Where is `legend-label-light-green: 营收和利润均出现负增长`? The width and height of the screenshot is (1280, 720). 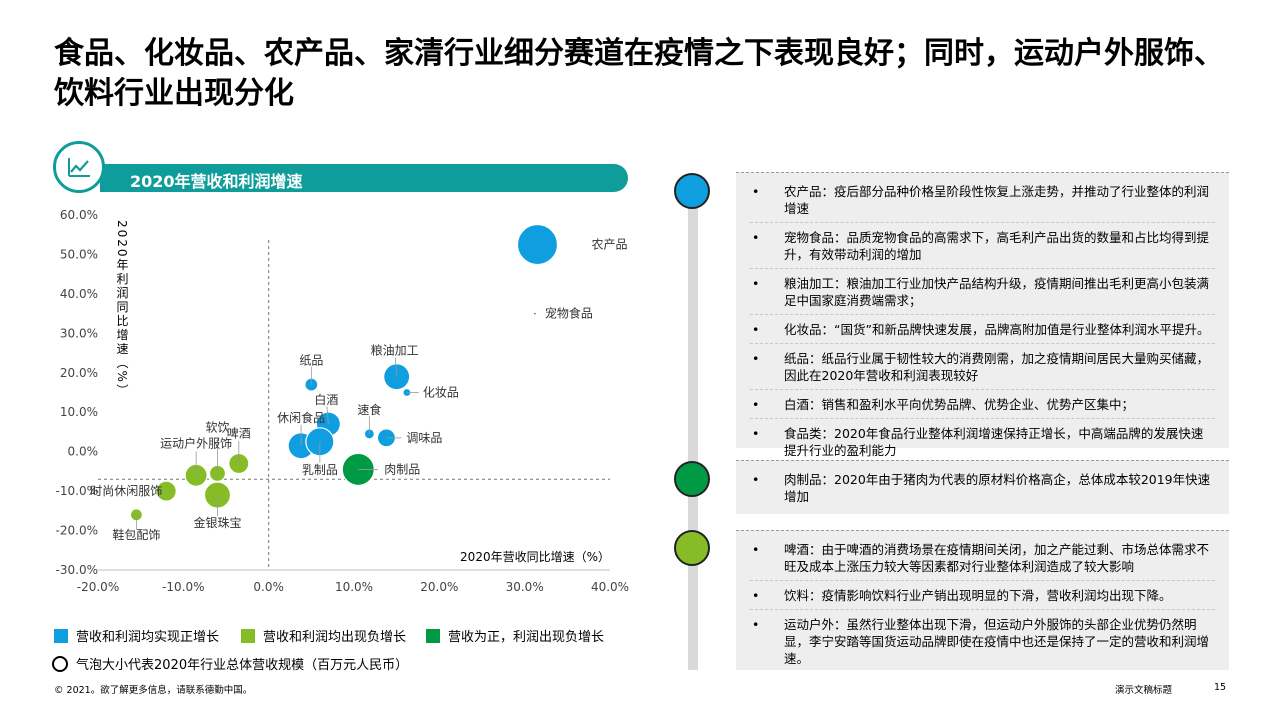 legend-label-light-green: 营收和利润均出现负增长 is located at coordinates (335, 637).